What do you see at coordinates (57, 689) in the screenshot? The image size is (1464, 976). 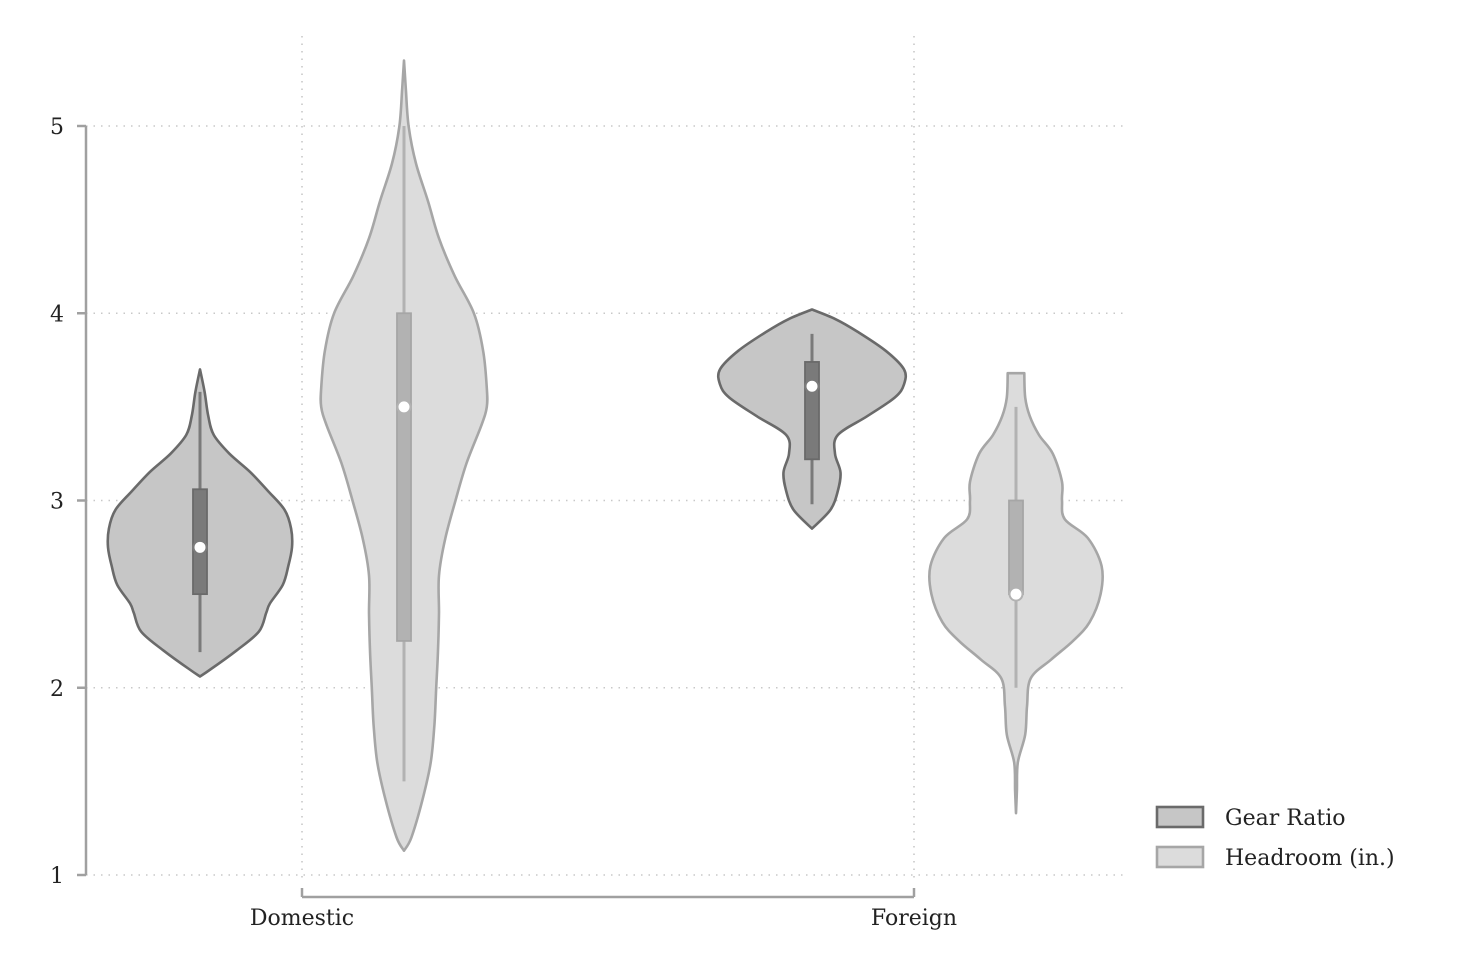 I see `y-tick-label: 2` at bounding box center [57, 689].